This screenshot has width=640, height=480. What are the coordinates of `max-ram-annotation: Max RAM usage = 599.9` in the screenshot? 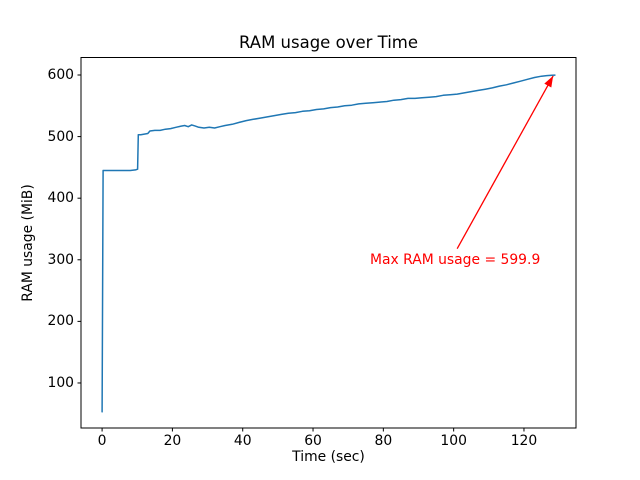 It's located at (455, 260).